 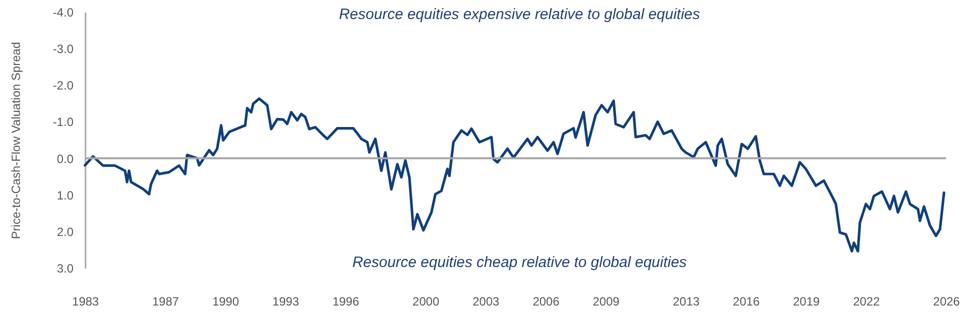 I want to click on annotation: Resource equities expensive relative to global equities, so click(x=519, y=14).